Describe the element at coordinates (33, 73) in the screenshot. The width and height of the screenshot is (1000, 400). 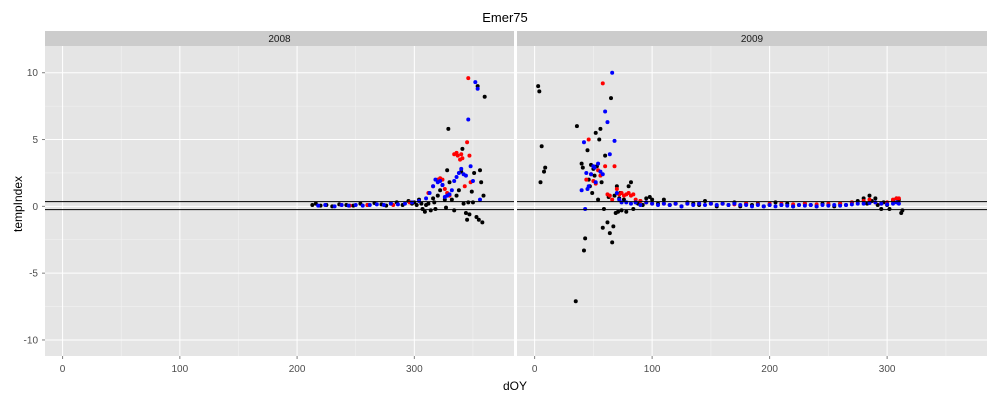
I see `y-tick-label: 10` at that location.